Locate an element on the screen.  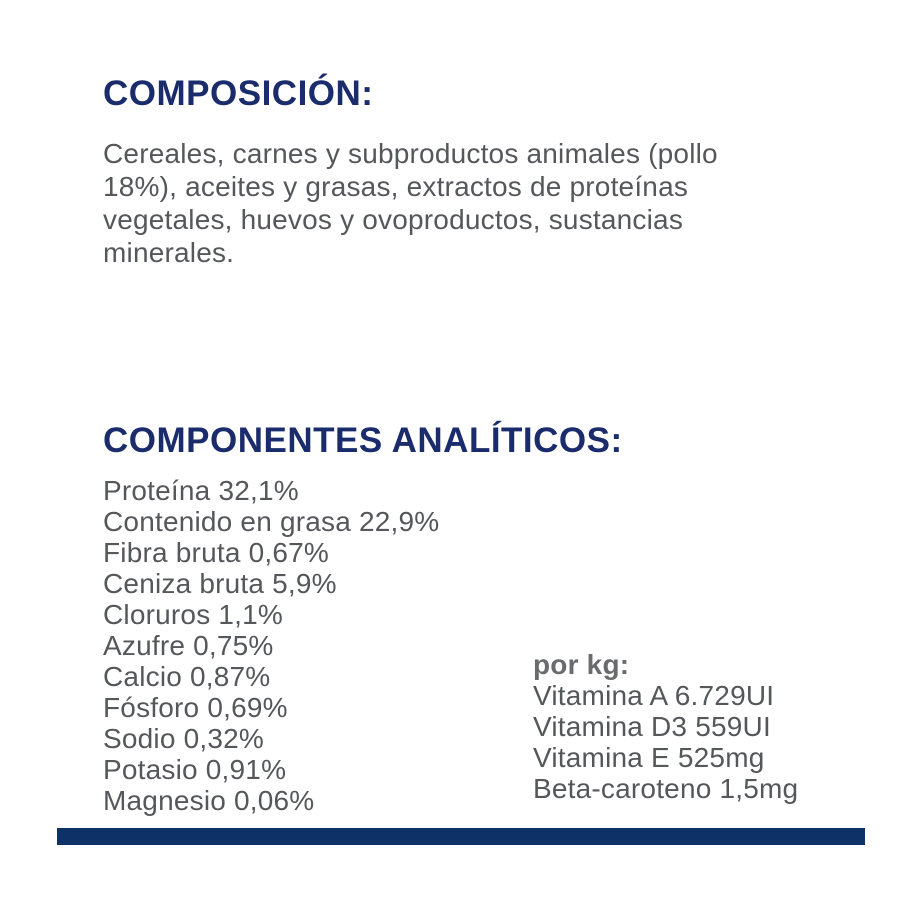
nutrient-name: Potasio is located at coordinates (150, 769).